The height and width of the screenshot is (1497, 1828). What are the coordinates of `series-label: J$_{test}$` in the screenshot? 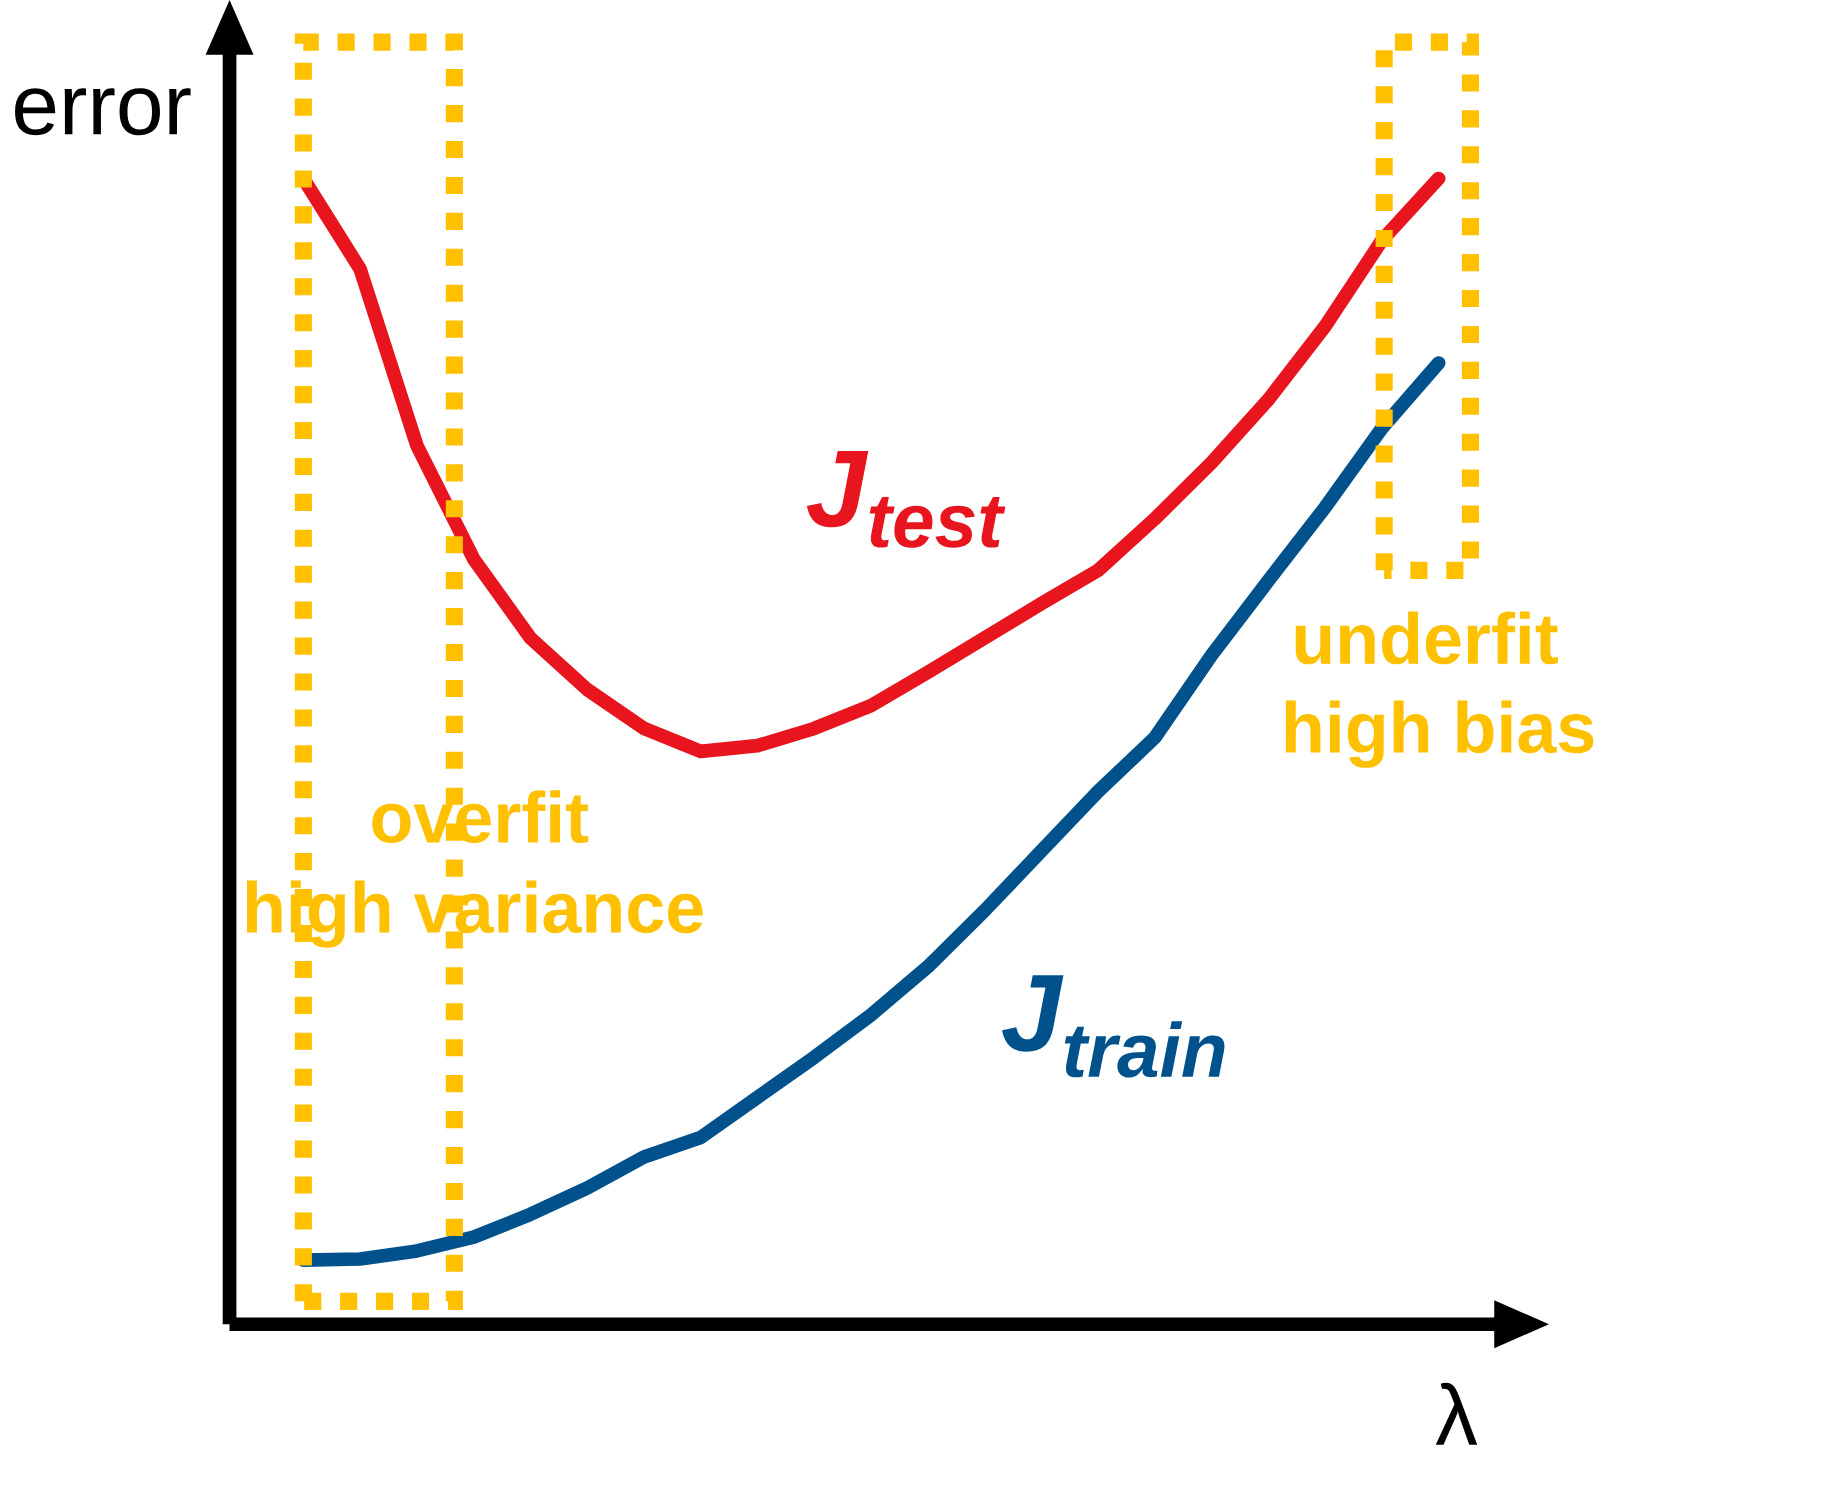 It's located at (906, 499).